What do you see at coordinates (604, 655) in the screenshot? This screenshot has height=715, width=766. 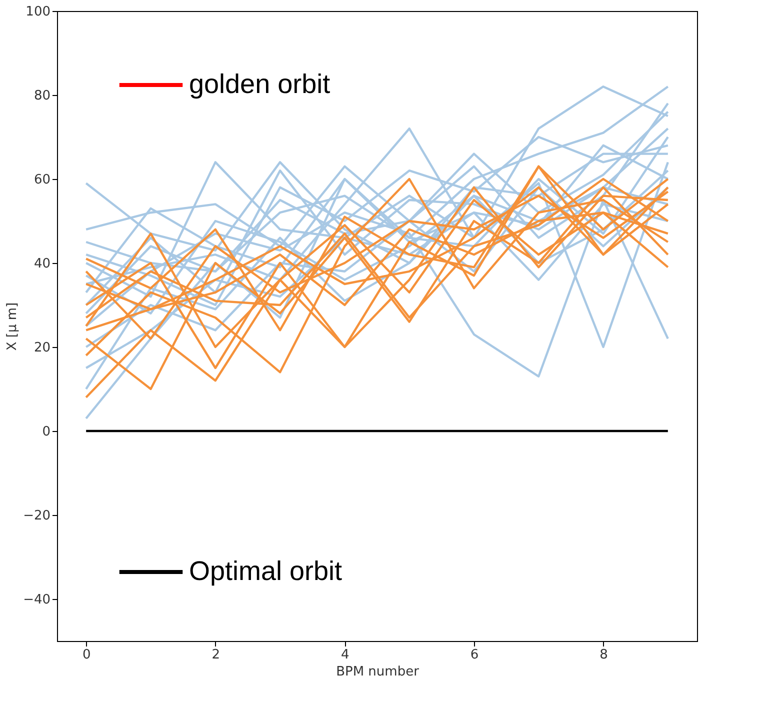 I see `x-tick-label: 8` at bounding box center [604, 655].